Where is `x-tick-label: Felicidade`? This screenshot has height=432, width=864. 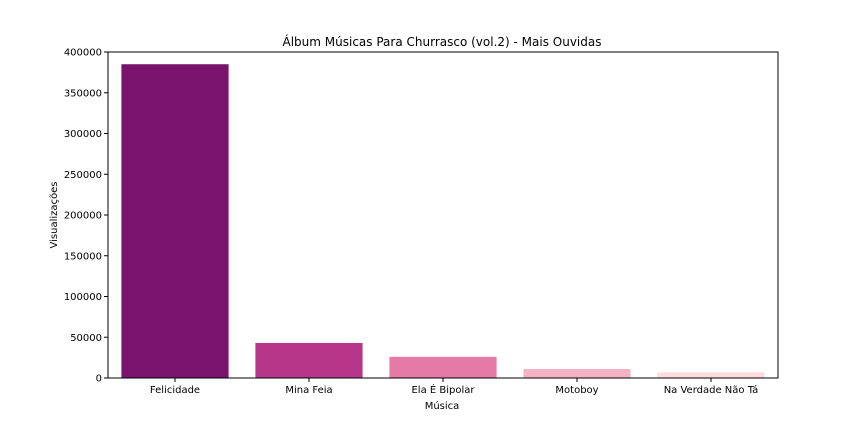 x-tick-label: Felicidade is located at coordinates (175, 390).